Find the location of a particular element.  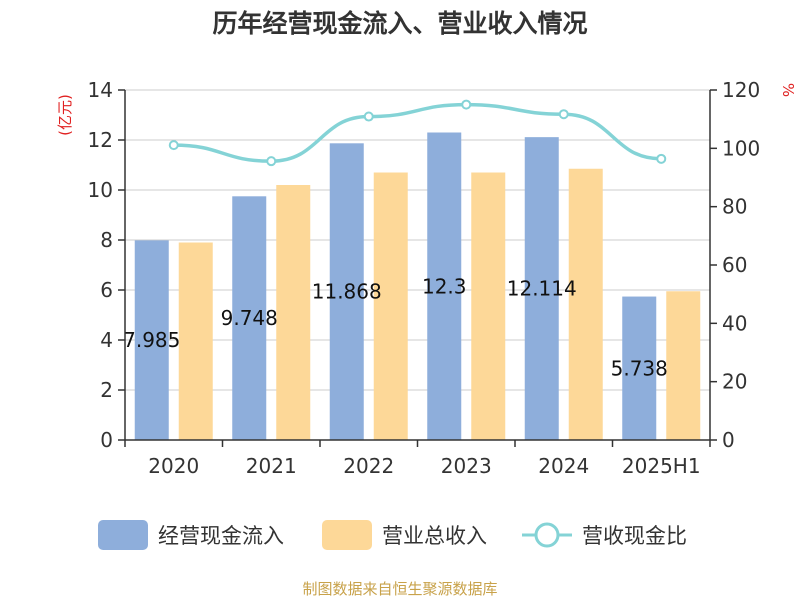

bar-value-label: 9.748 is located at coordinates (249, 318).